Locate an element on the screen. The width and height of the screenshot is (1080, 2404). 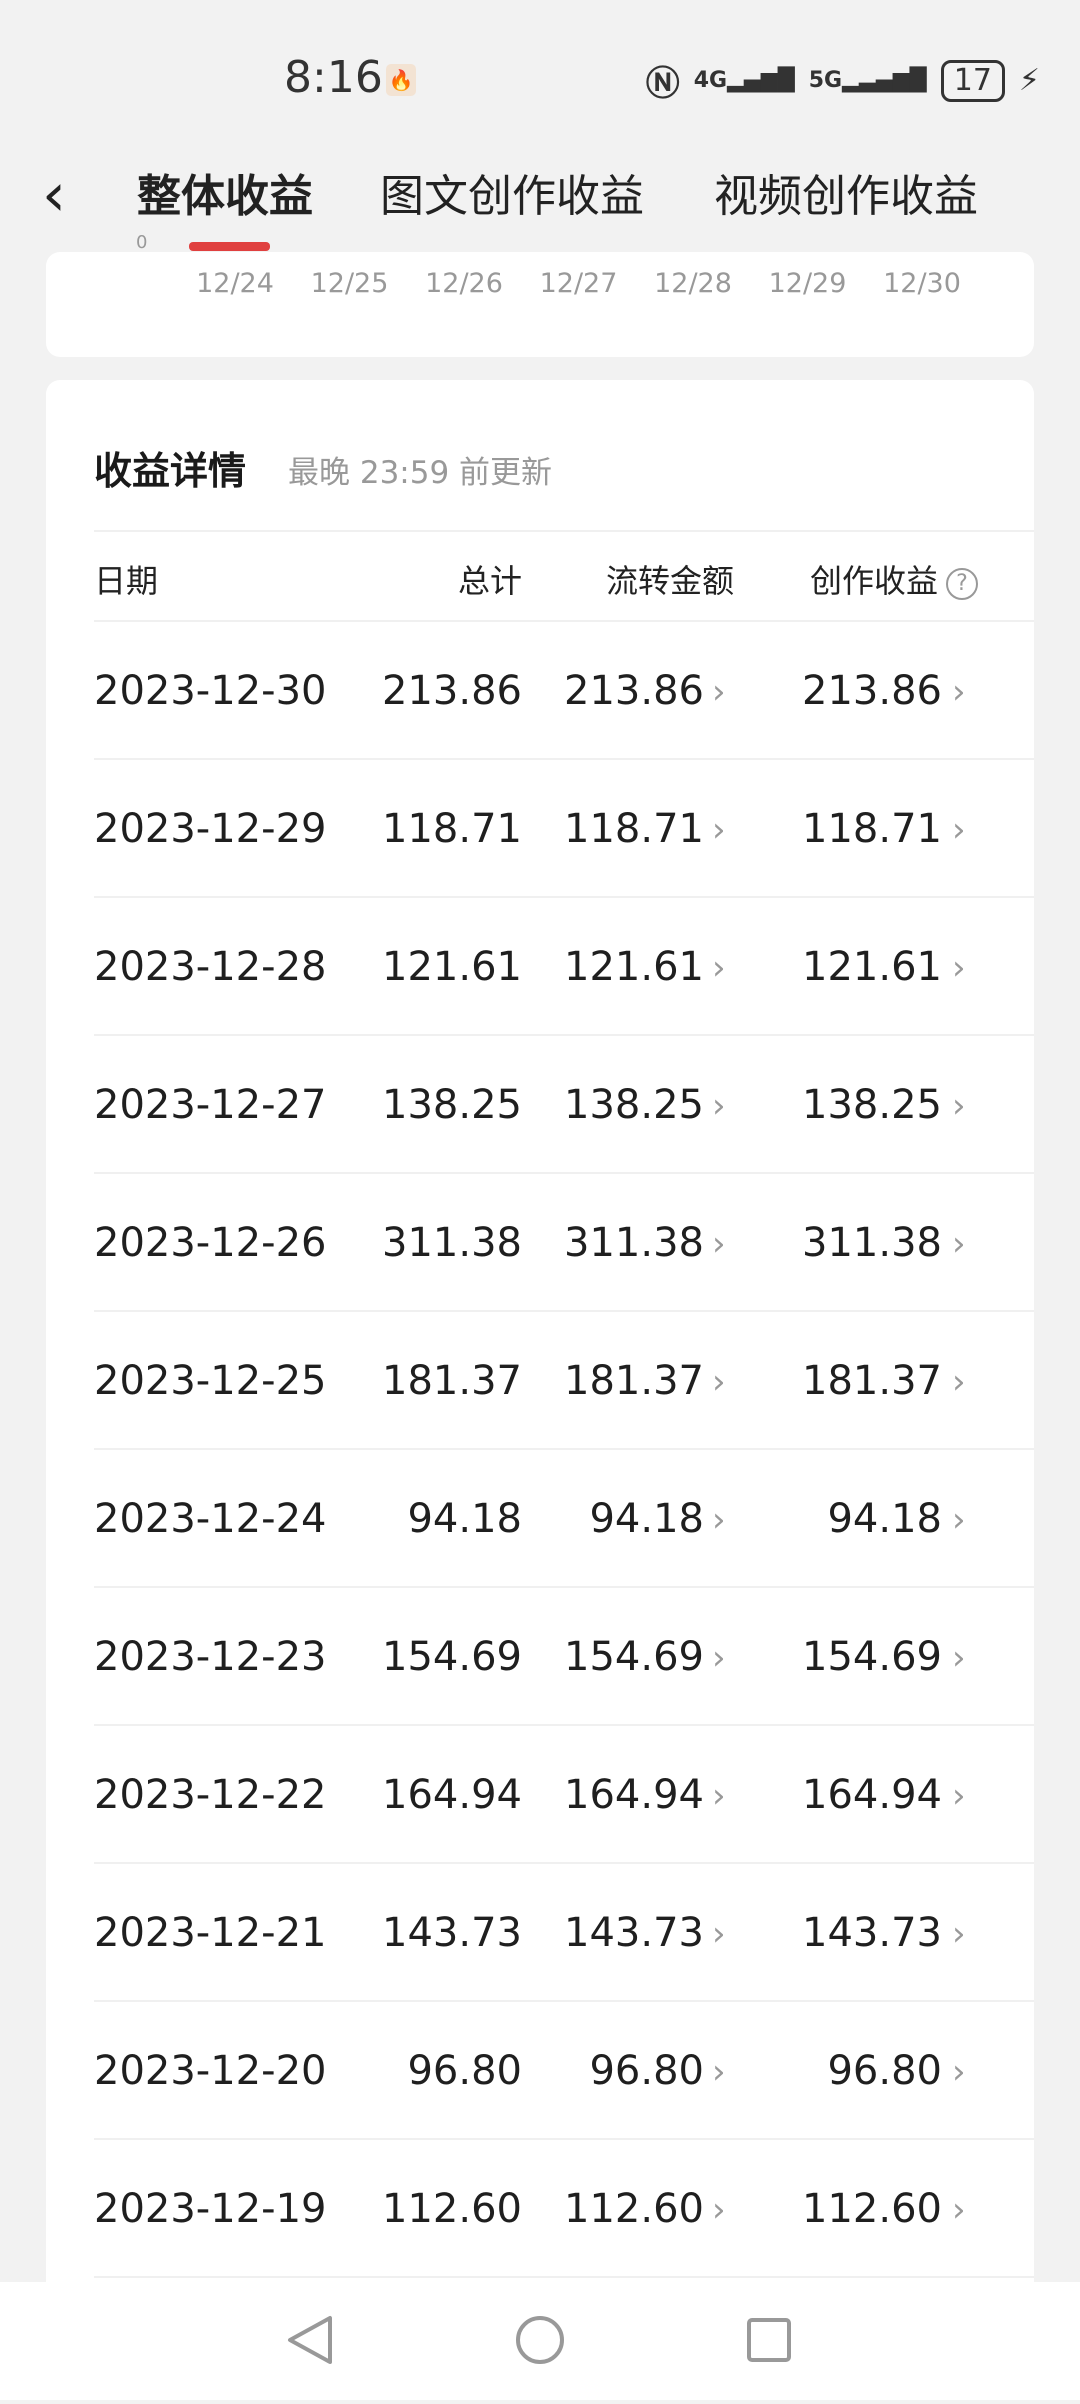
row-total: 121.61 is located at coordinates (452, 967).